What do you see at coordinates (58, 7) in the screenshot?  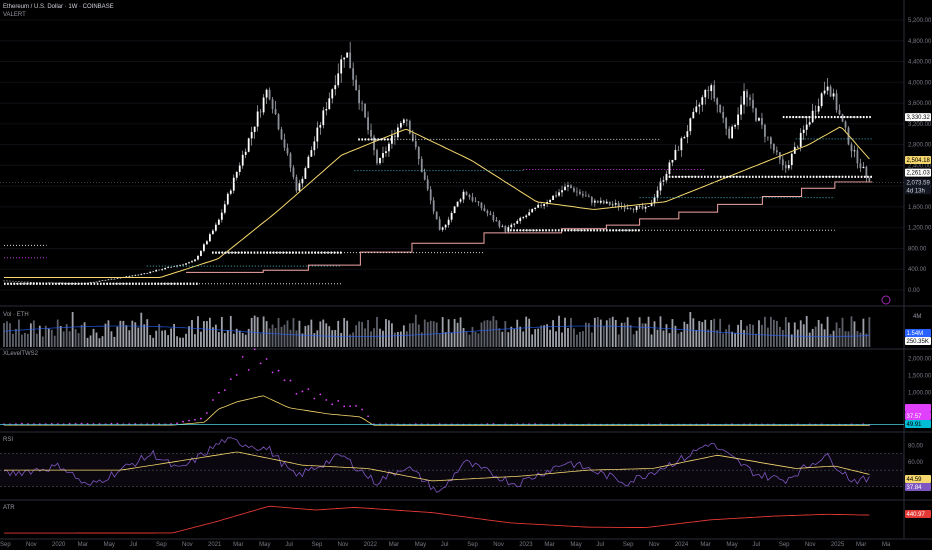 I see `symbol-title: Ethereum / U.S. Dollar · 1W · COINBASE` at bounding box center [58, 7].